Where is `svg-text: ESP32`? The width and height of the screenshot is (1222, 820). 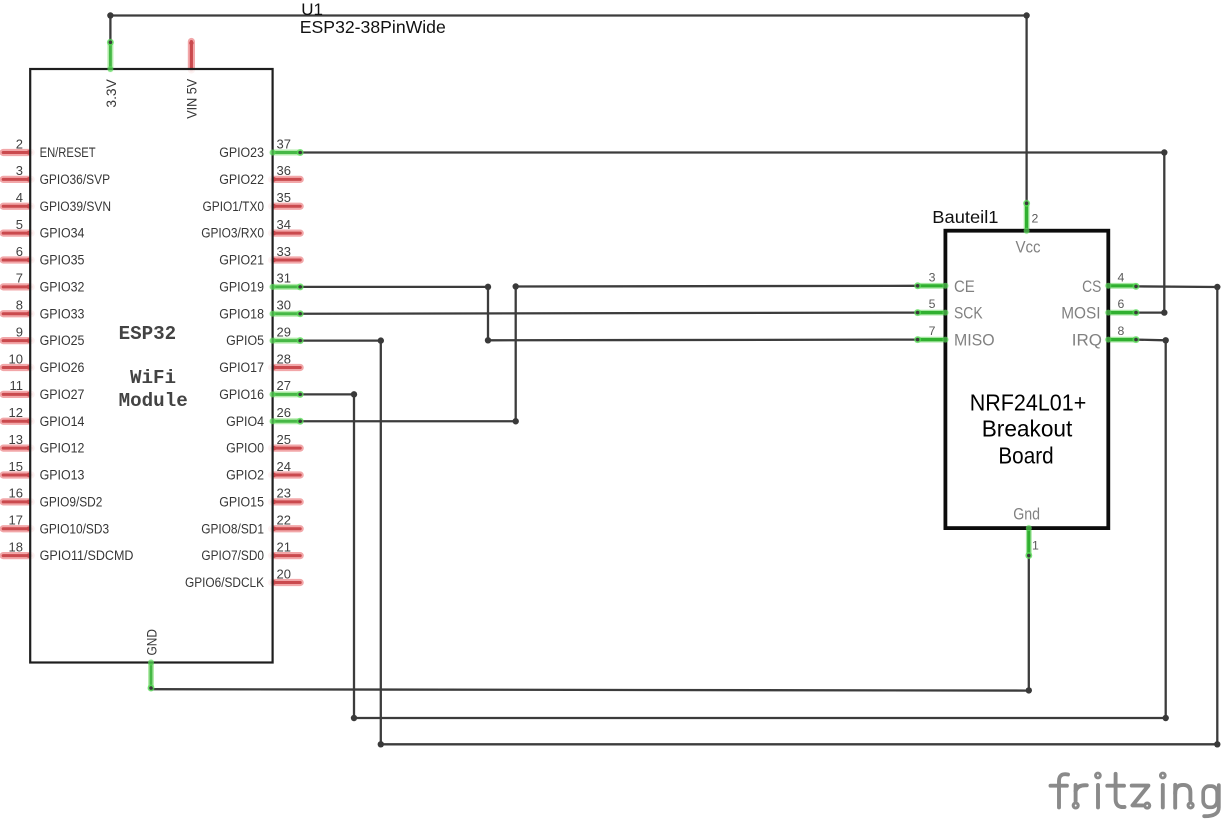
svg-text: ESP32 is located at coordinates (148, 334).